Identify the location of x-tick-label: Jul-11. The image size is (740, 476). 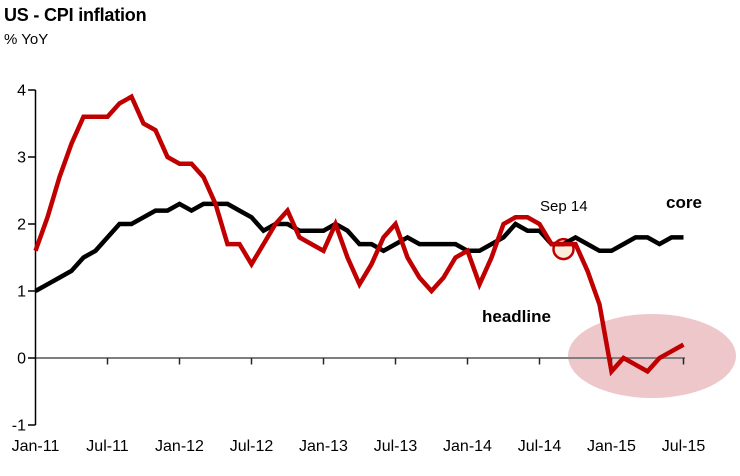
(107, 446).